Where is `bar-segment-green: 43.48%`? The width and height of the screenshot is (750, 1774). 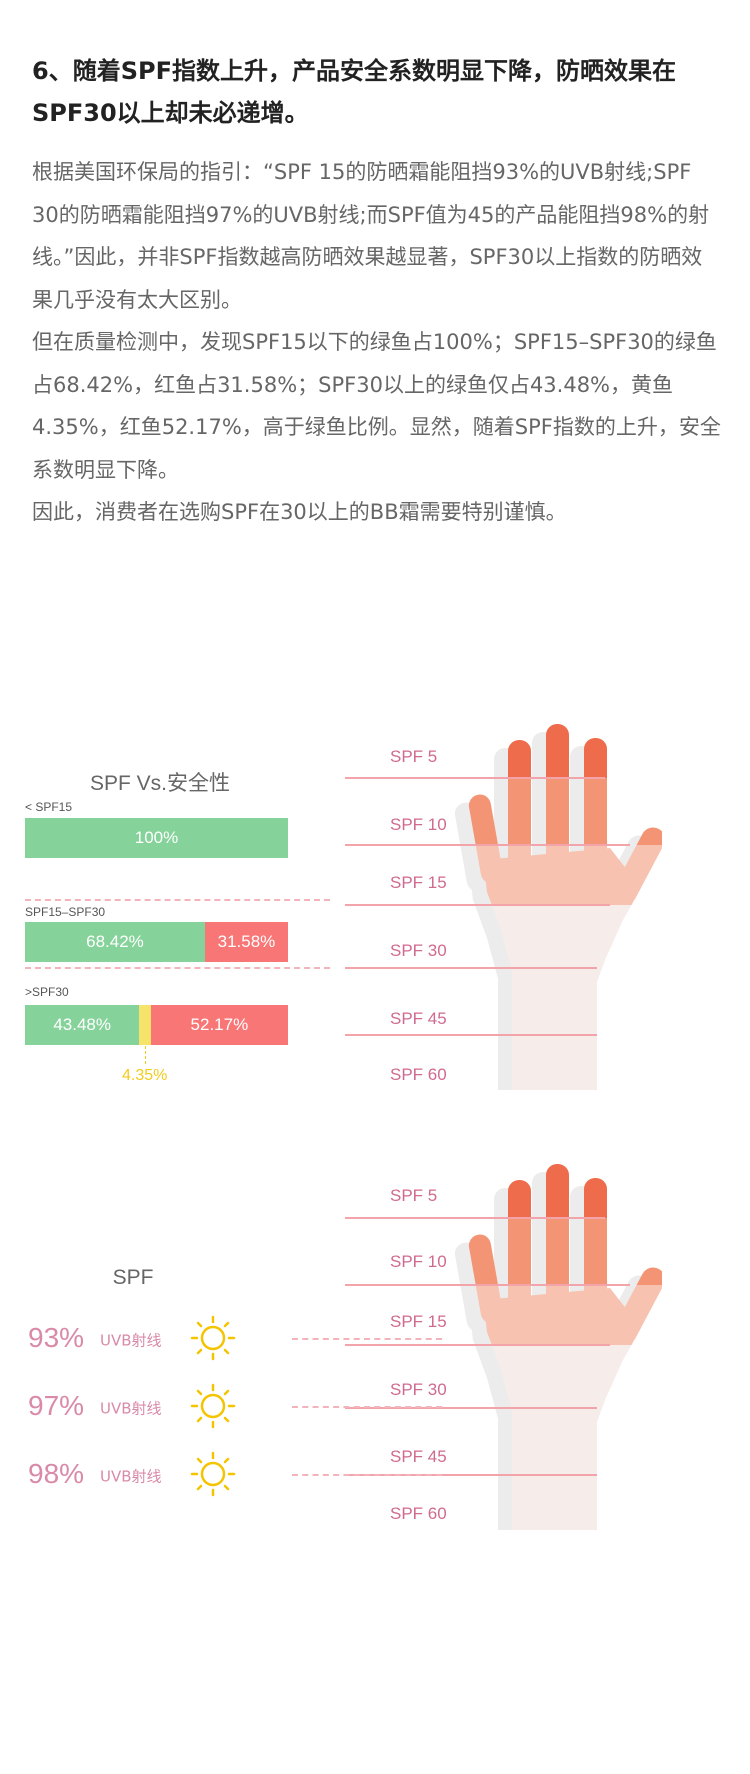 bar-segment-green: 43.48% is located at coordinates (82, 1025).